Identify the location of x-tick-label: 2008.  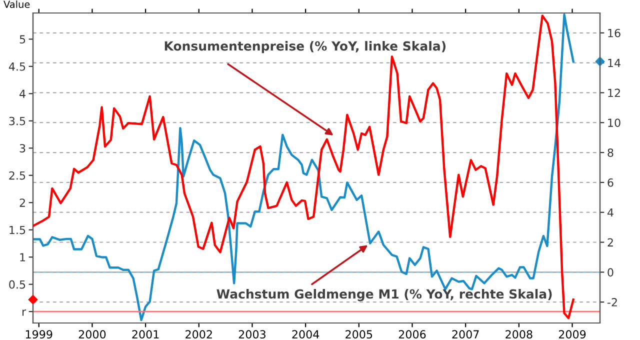
(519, 334).